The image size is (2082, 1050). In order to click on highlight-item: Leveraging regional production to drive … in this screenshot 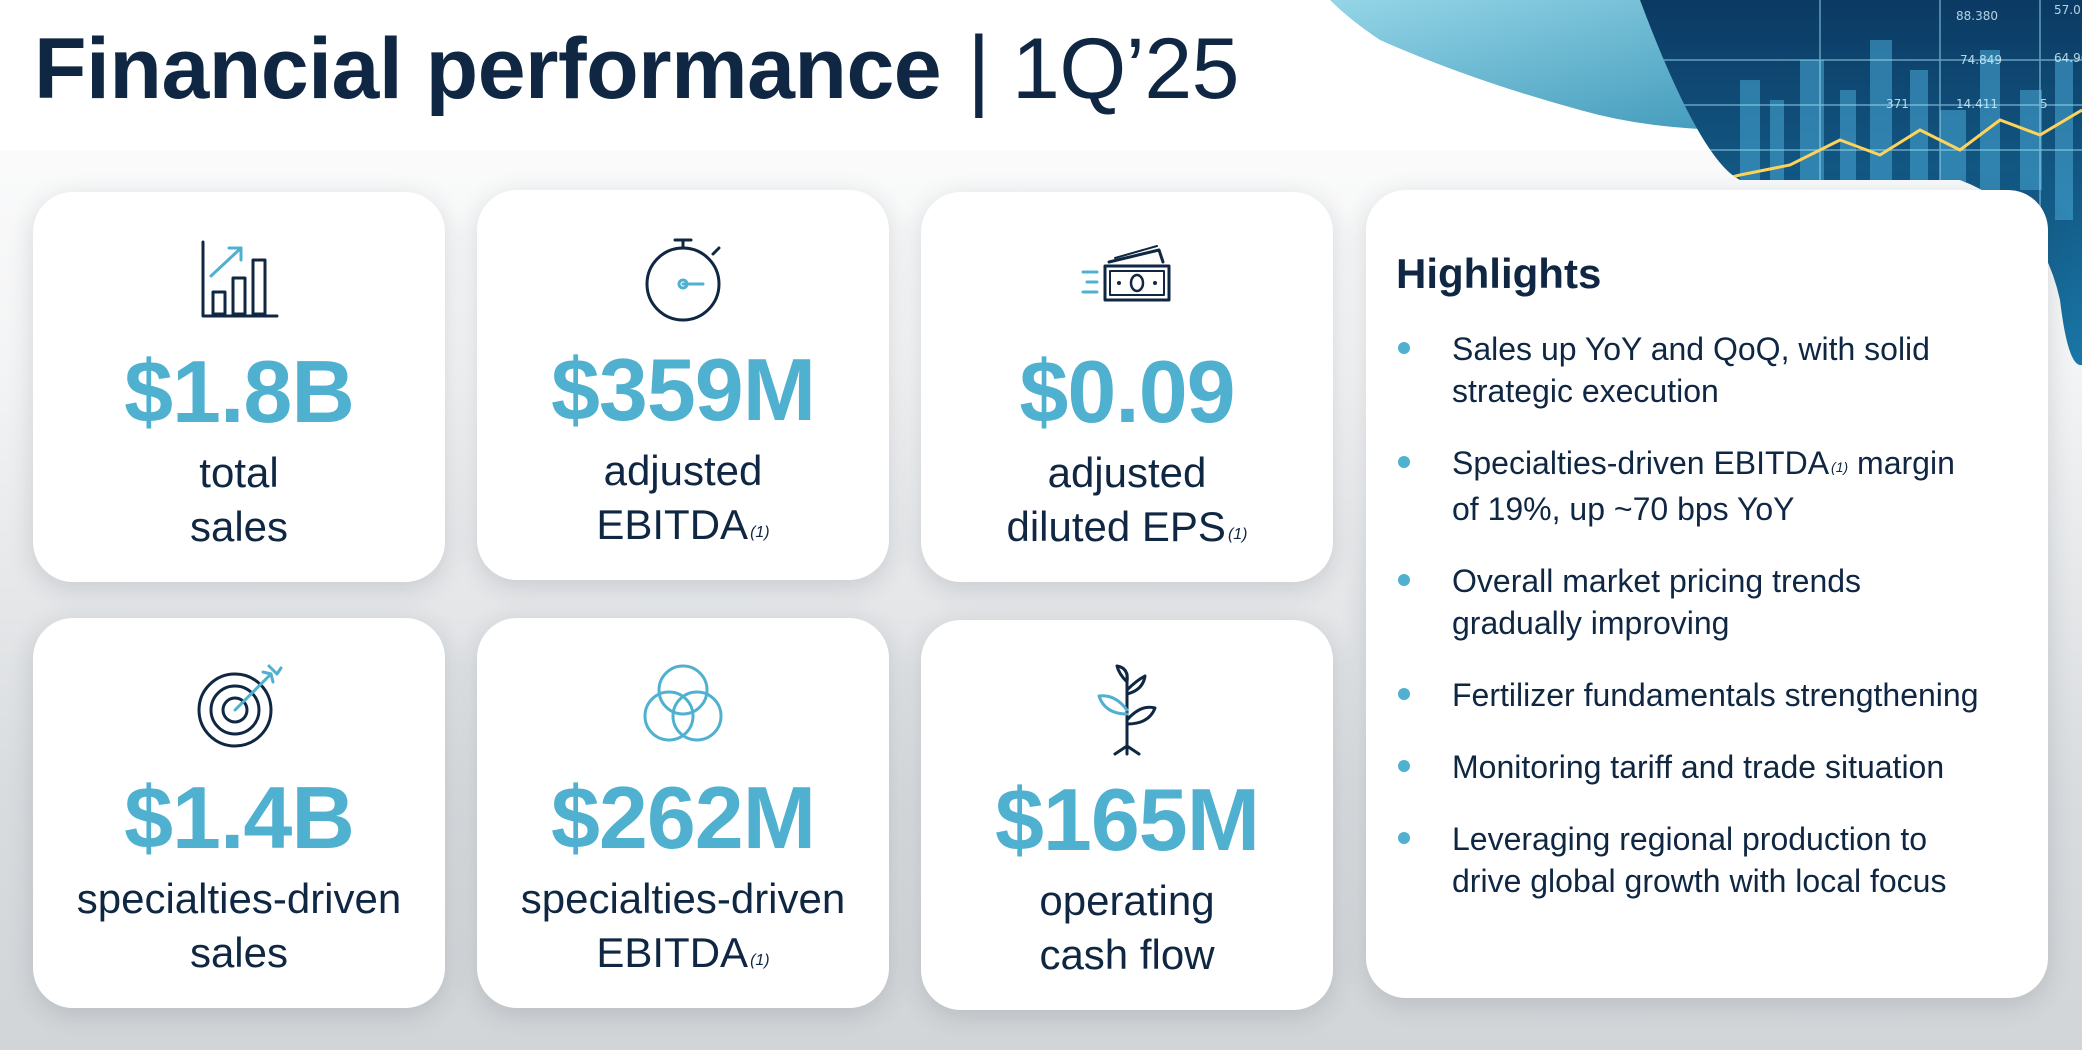, I will do `click(1716, 860)`.